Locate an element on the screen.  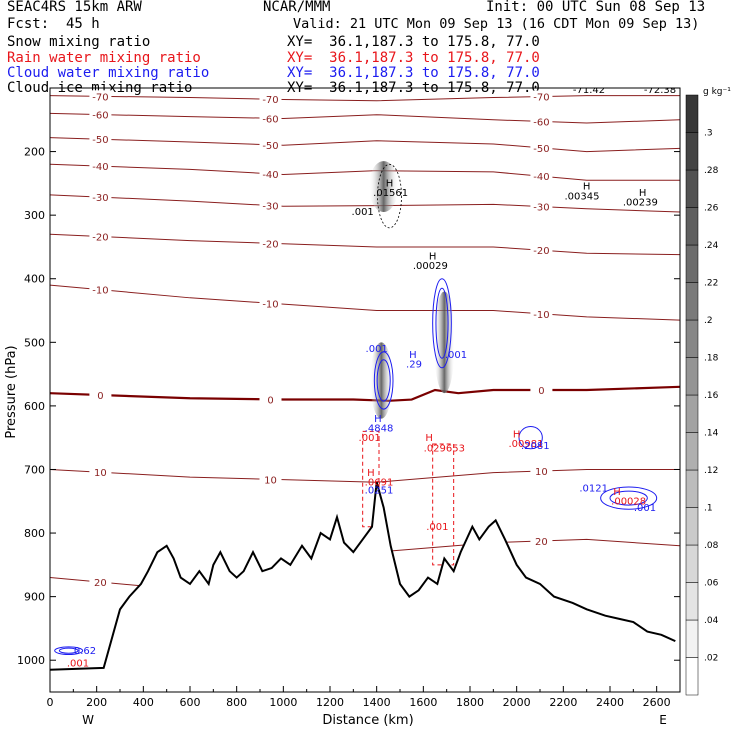
isotherm-label: 20 is located at coordinates (541, 542).